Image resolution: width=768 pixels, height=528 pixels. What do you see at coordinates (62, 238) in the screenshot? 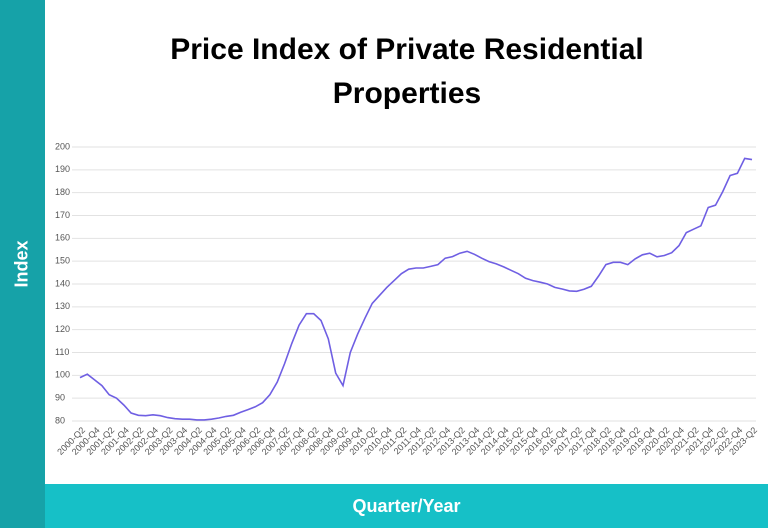
I see `y-tick-label: 160` at bounding box center [62, 238].